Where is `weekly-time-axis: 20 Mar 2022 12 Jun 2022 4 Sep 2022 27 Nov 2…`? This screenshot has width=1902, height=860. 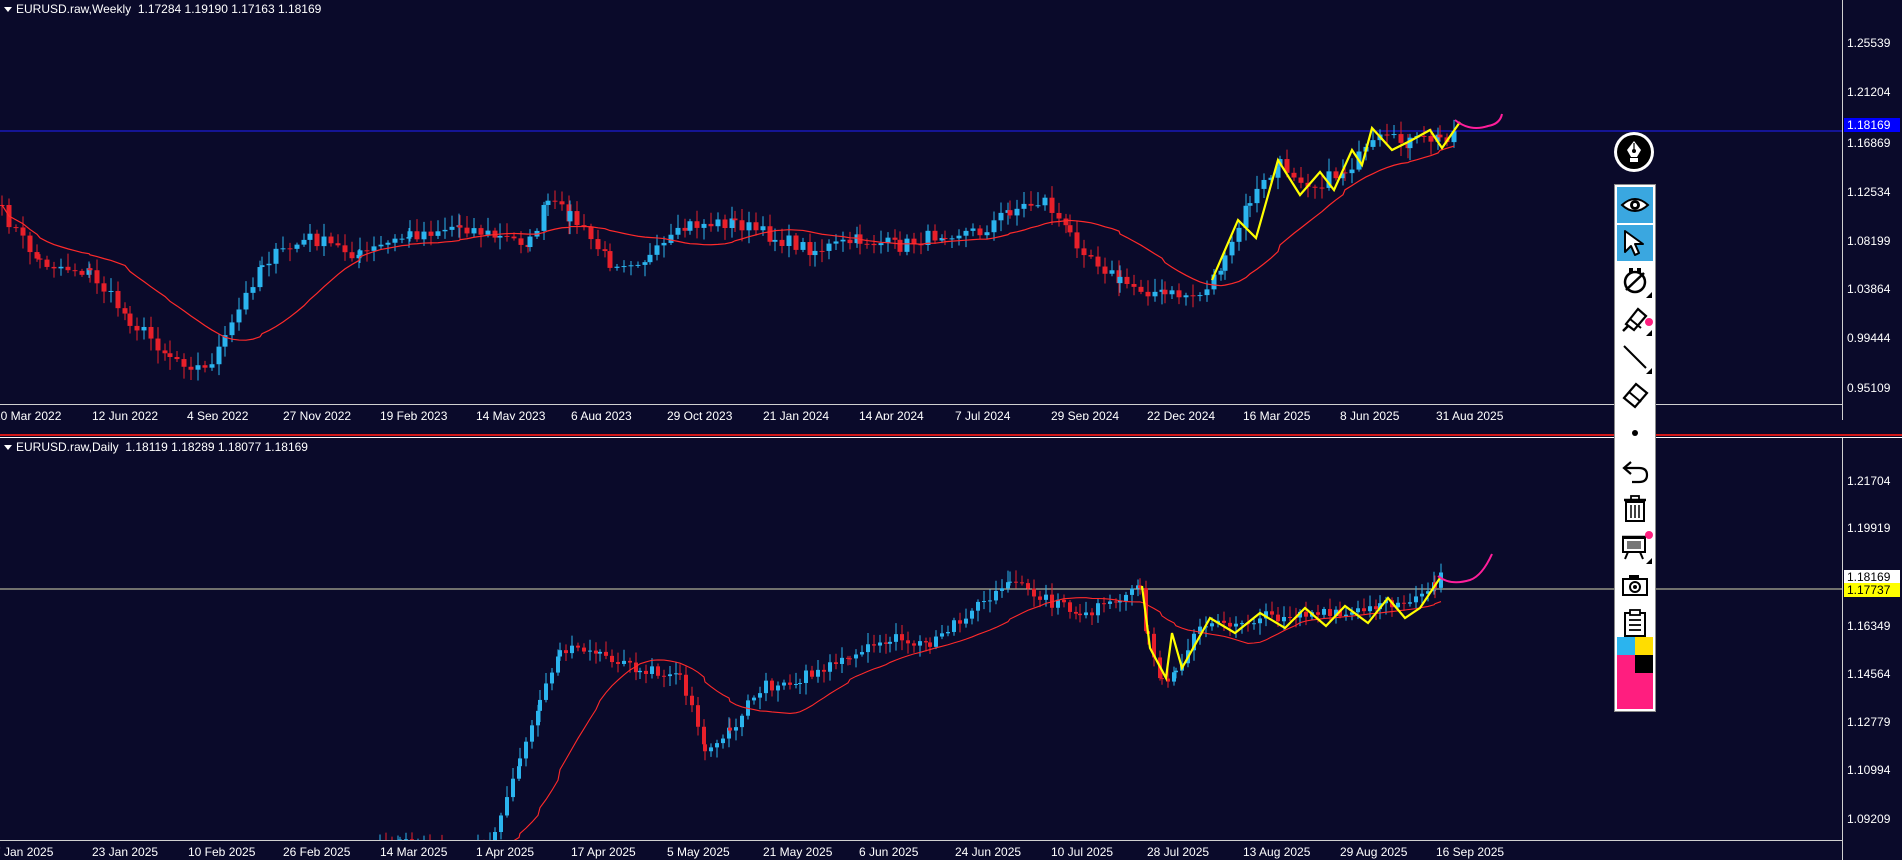
weekly-time-axis: 20 Mar 2022 12 Jun 2022 4 Sep 2022 27 Nov 2… is located at coordinates (921, 412).